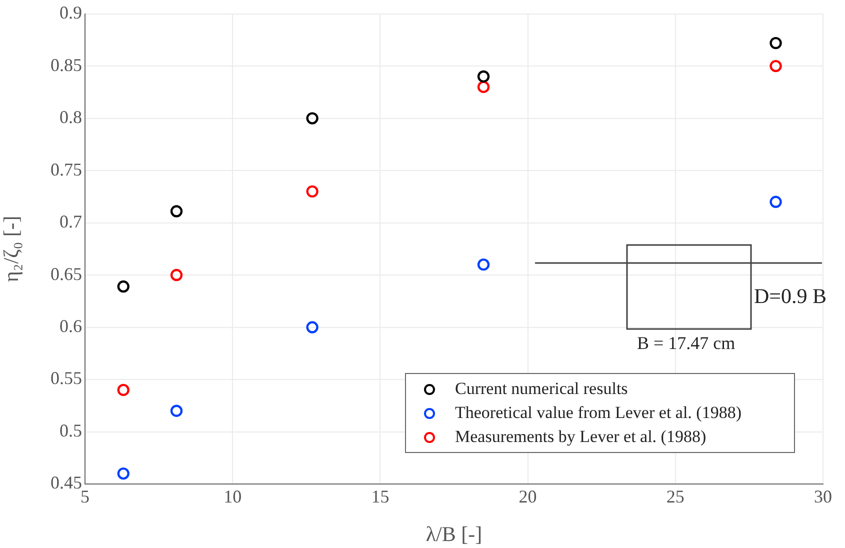 The image size is (845, 548). I want to click on legend-label: Measurements by Lever et al. (1988), so click(580, 437).